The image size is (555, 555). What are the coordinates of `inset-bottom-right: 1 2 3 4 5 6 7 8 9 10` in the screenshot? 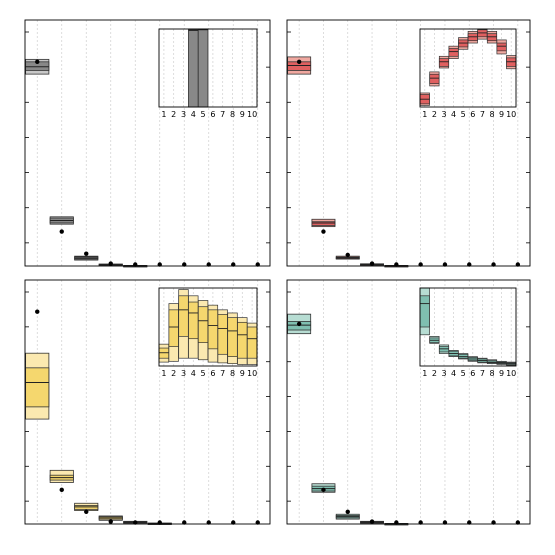 It's located at (468, 332).